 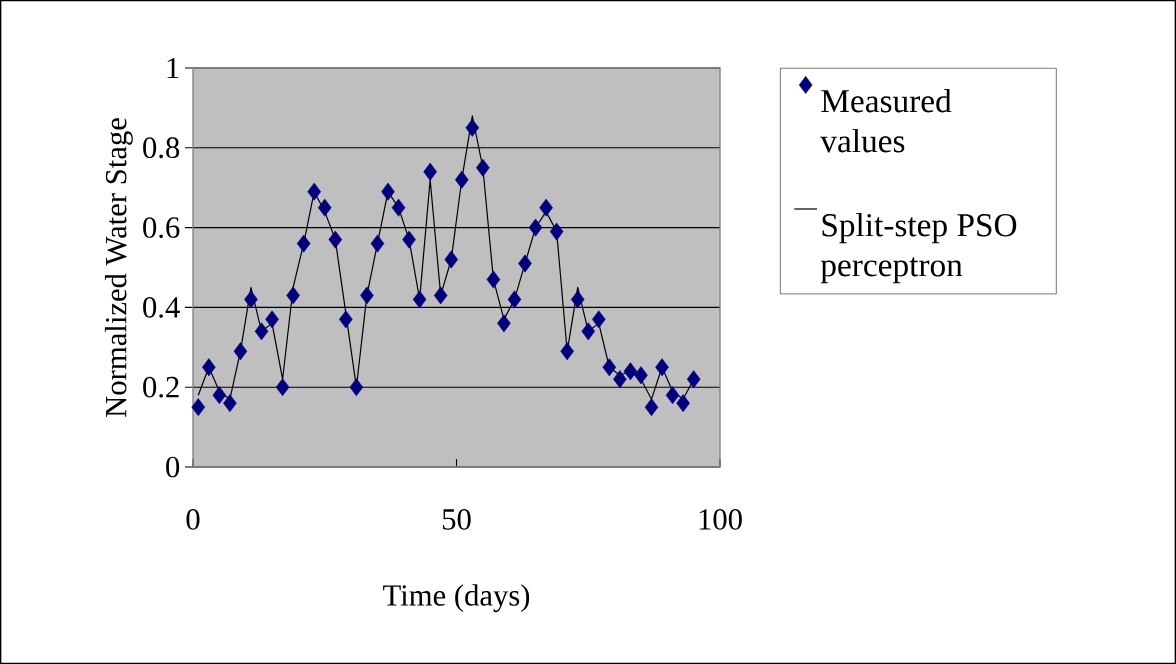 I want to click on y-tick-label: 0.2, so click(x=161, y=387).